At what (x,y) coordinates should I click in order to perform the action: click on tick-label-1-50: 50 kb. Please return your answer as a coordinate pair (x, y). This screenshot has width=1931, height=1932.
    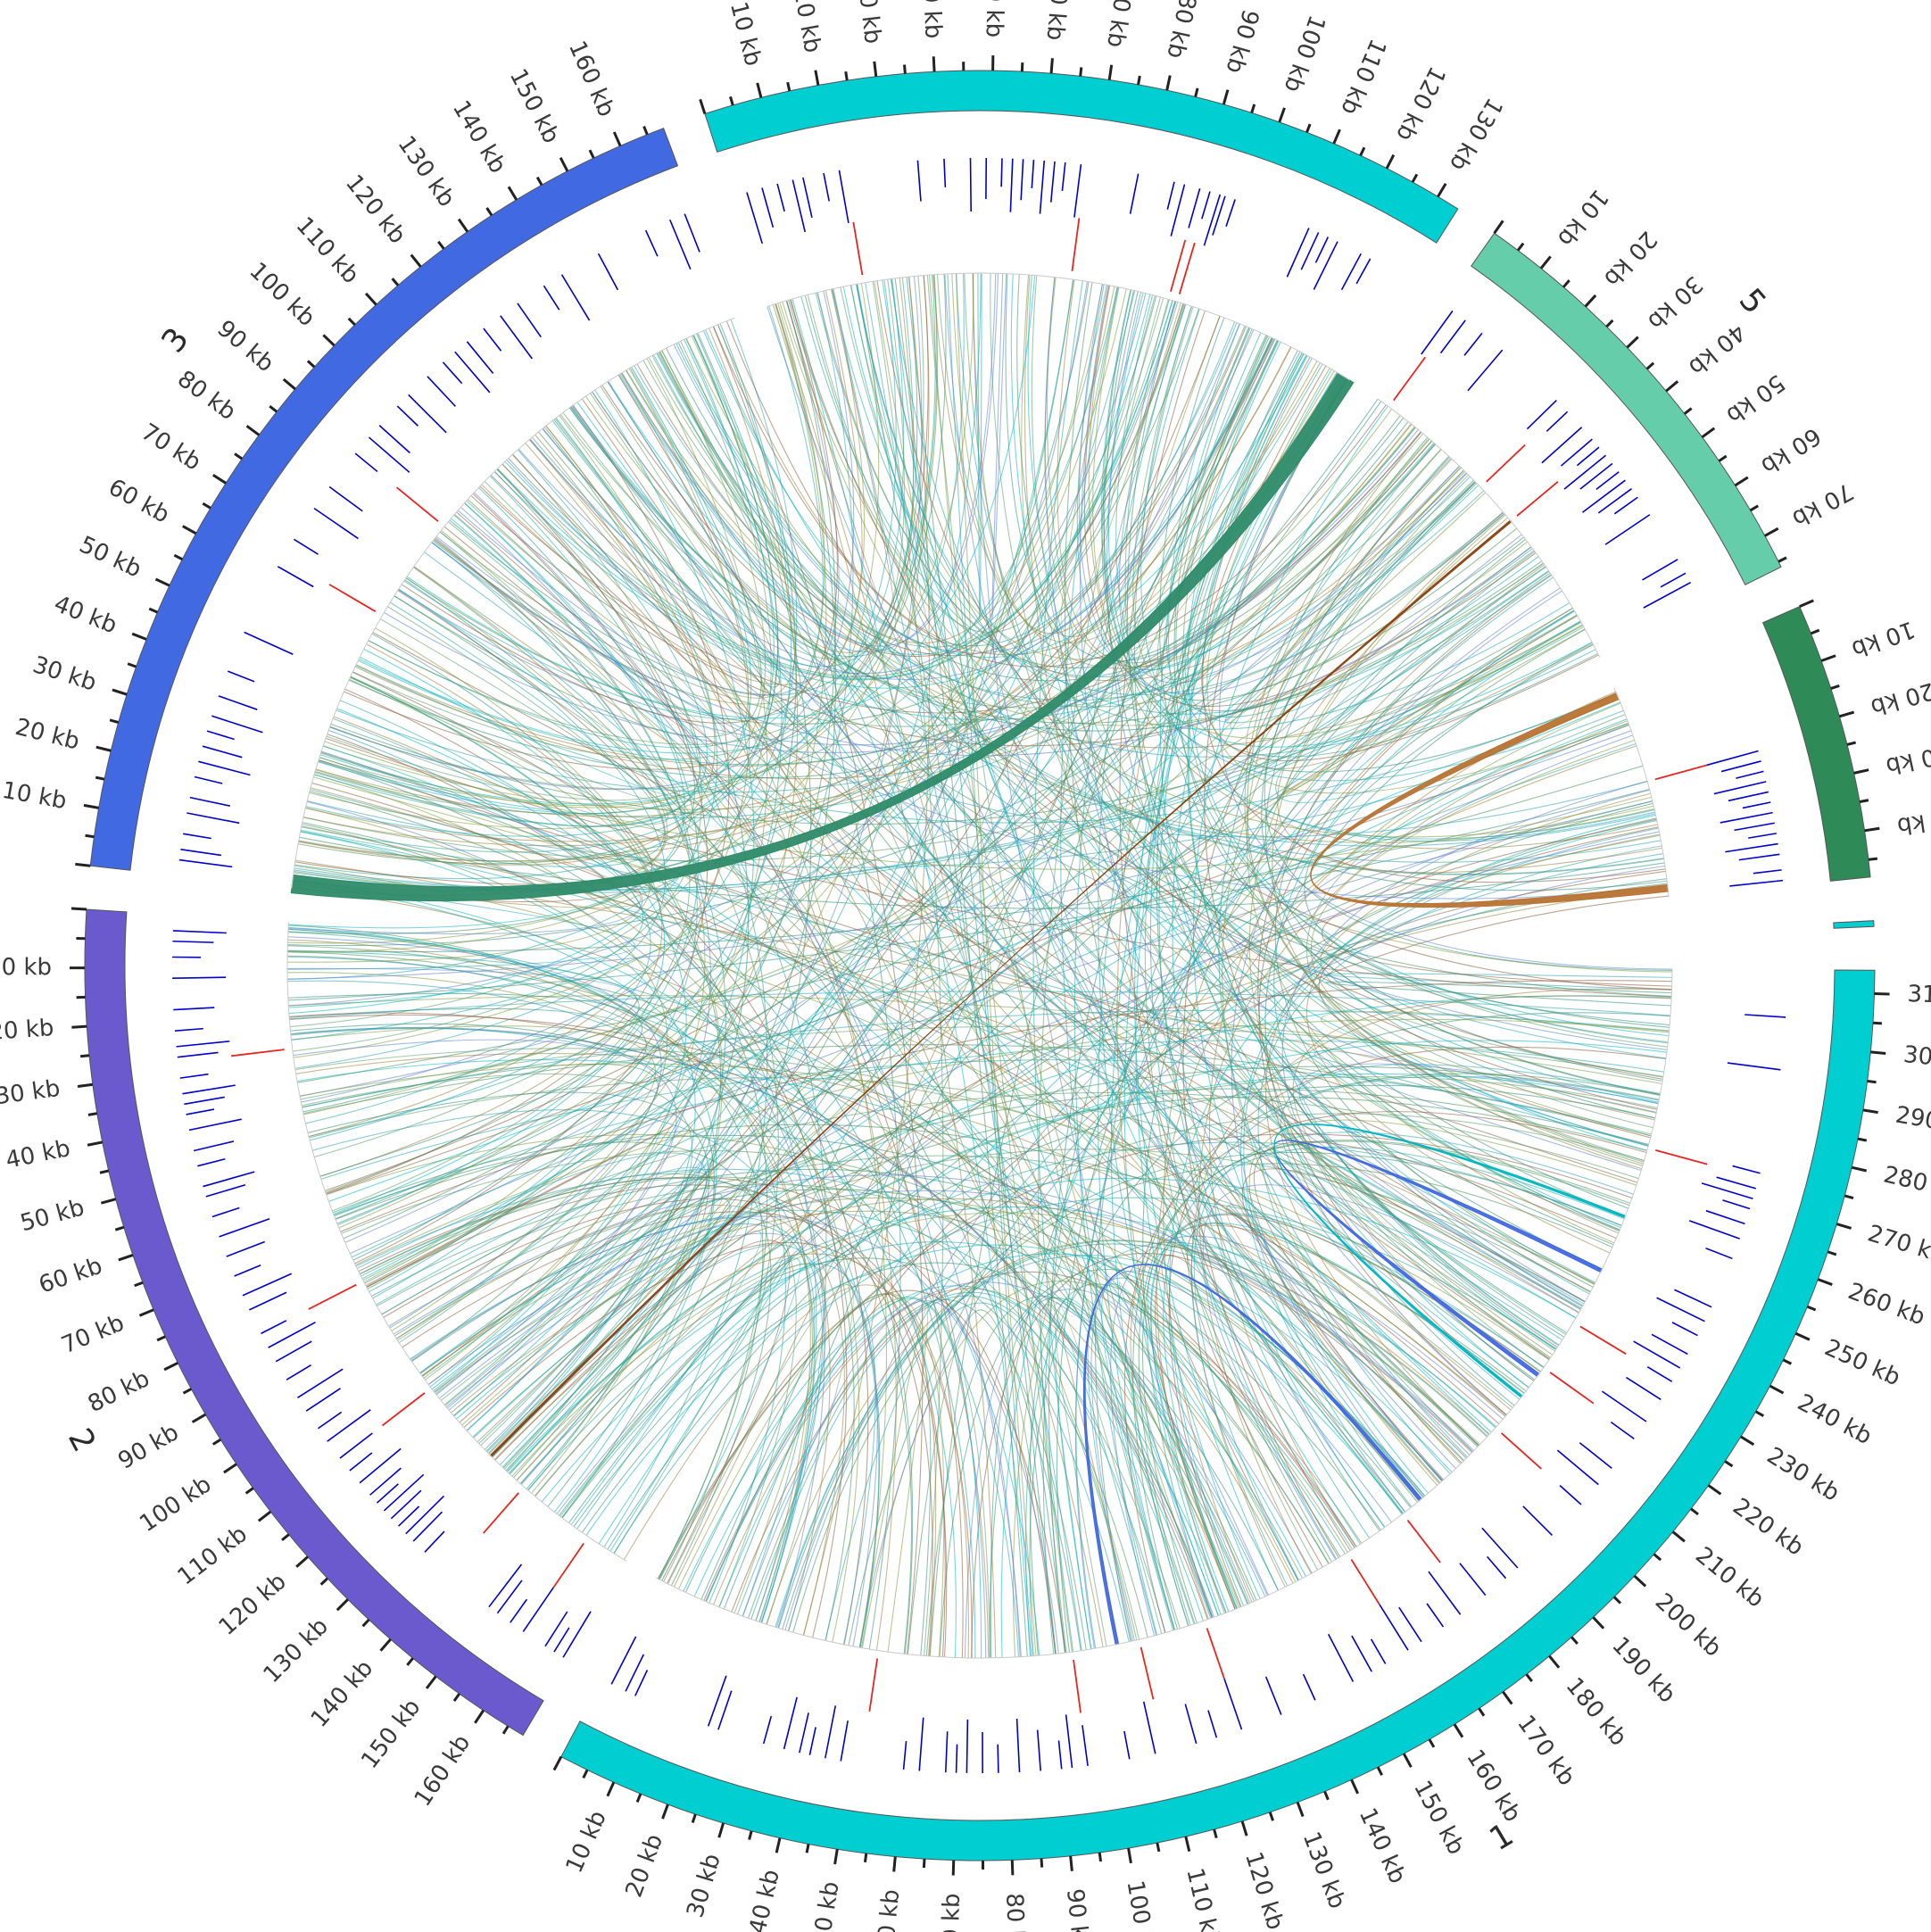
    Looking at the image, I should click on (826, 1905).